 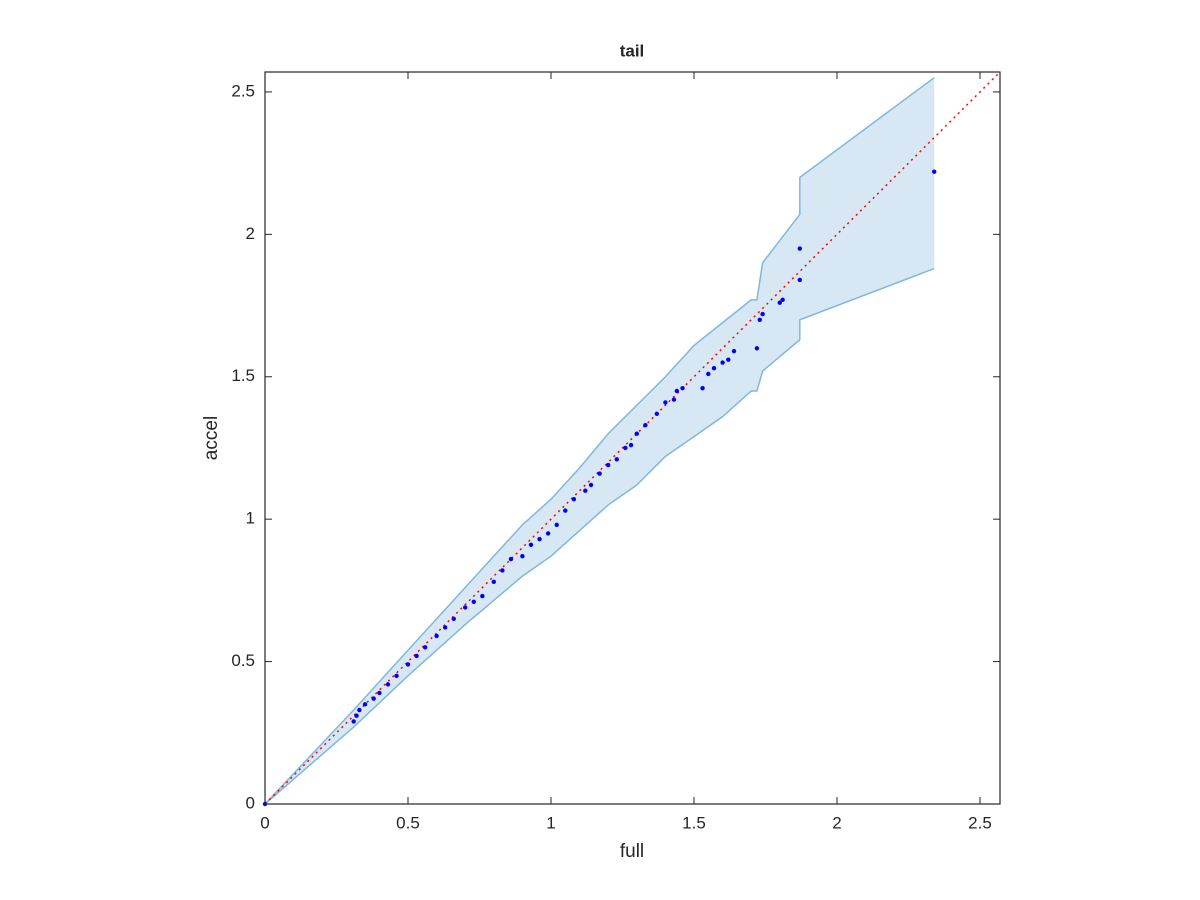 I want to click on x-tick-label: 1, so click(x=550, y=822).